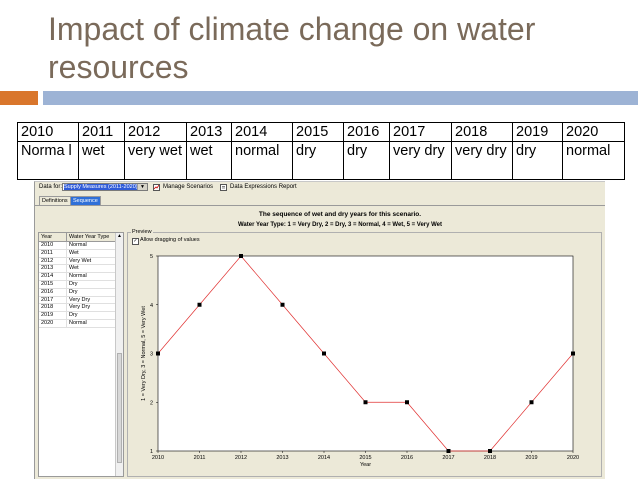 This screenshot has height=479, width=638. I want to click on chevron-down-icon: ▼, so click(142, 187).